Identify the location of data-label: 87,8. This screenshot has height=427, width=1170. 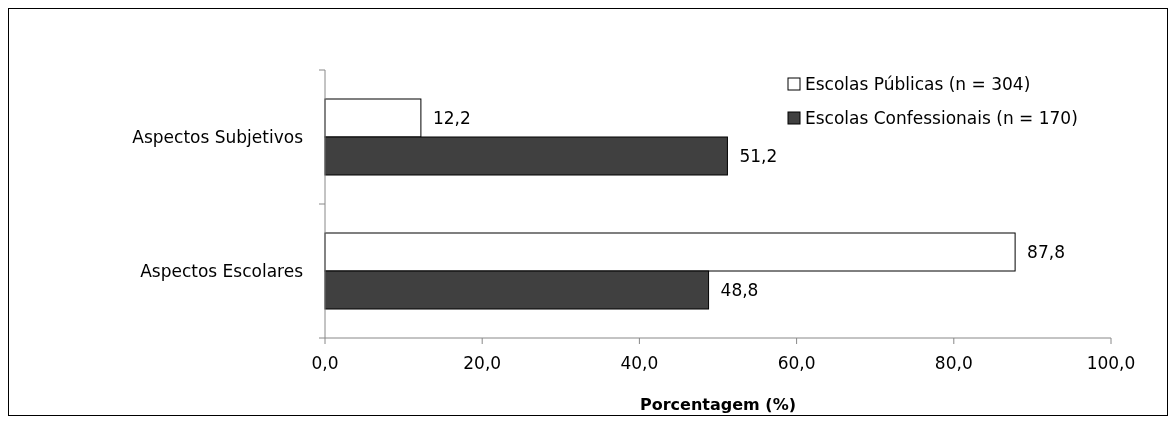
(1046, 252).